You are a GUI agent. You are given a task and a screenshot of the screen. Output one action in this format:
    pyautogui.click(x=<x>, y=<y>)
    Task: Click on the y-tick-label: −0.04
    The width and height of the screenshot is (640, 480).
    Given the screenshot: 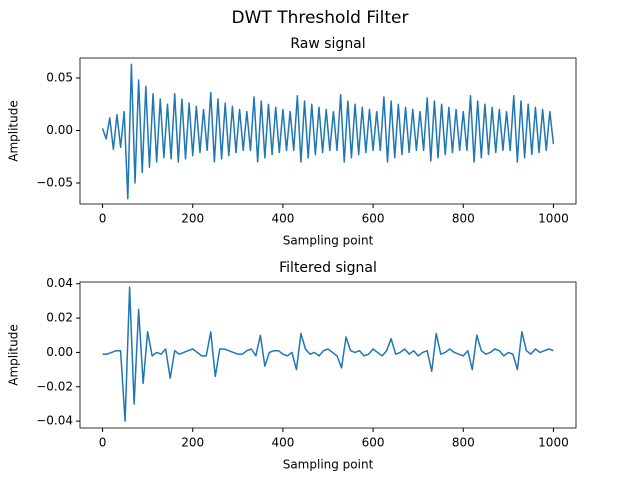 What is the action you would take?
    pyautogui.click(x=54, y=421)
    